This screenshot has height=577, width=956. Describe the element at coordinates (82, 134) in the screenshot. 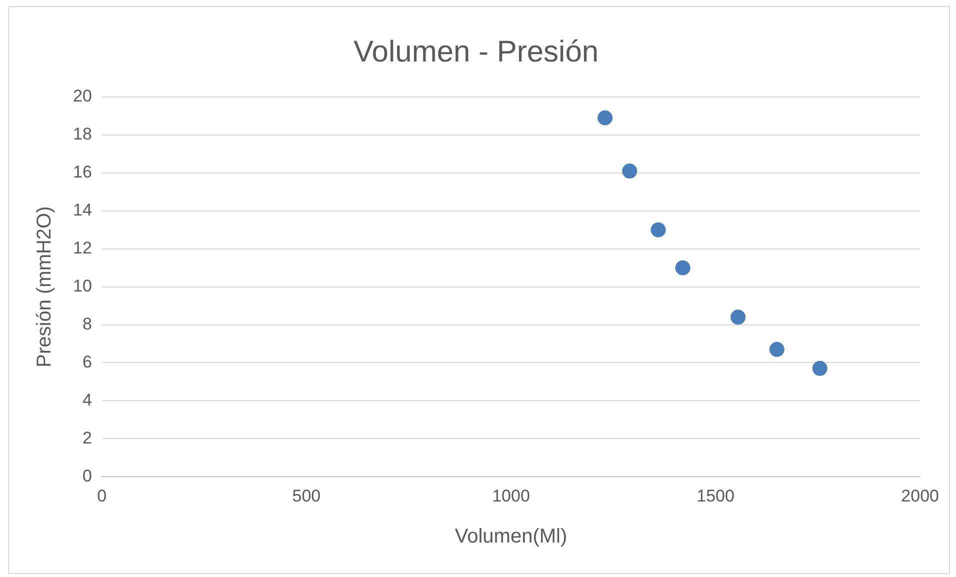

I see `y-tick-label: 18` at that location.